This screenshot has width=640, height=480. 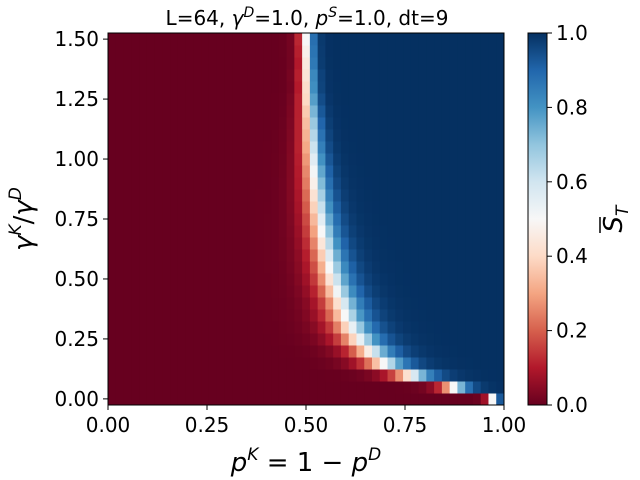 What do you see at coordinates (81, 219) in the screenshot?
I see `y-axis-ticks: 0.000.250.500.751.001.251.50` at bounding box center [81, 219].